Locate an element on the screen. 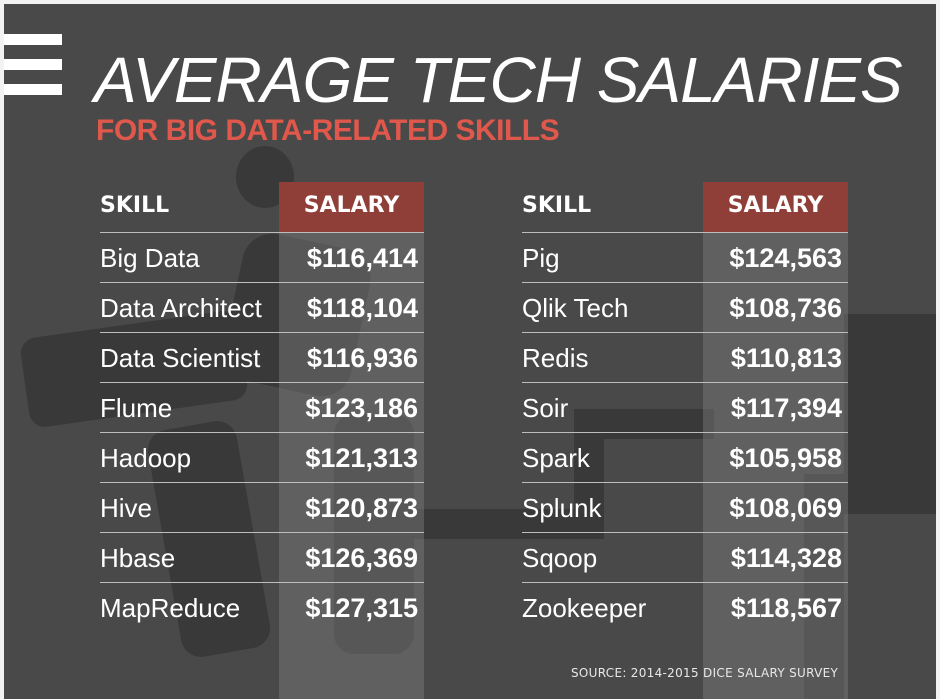 The height and width of the screenshot is (699, 940). salary-cell: $116,936 is located at coordinates (362, 358).